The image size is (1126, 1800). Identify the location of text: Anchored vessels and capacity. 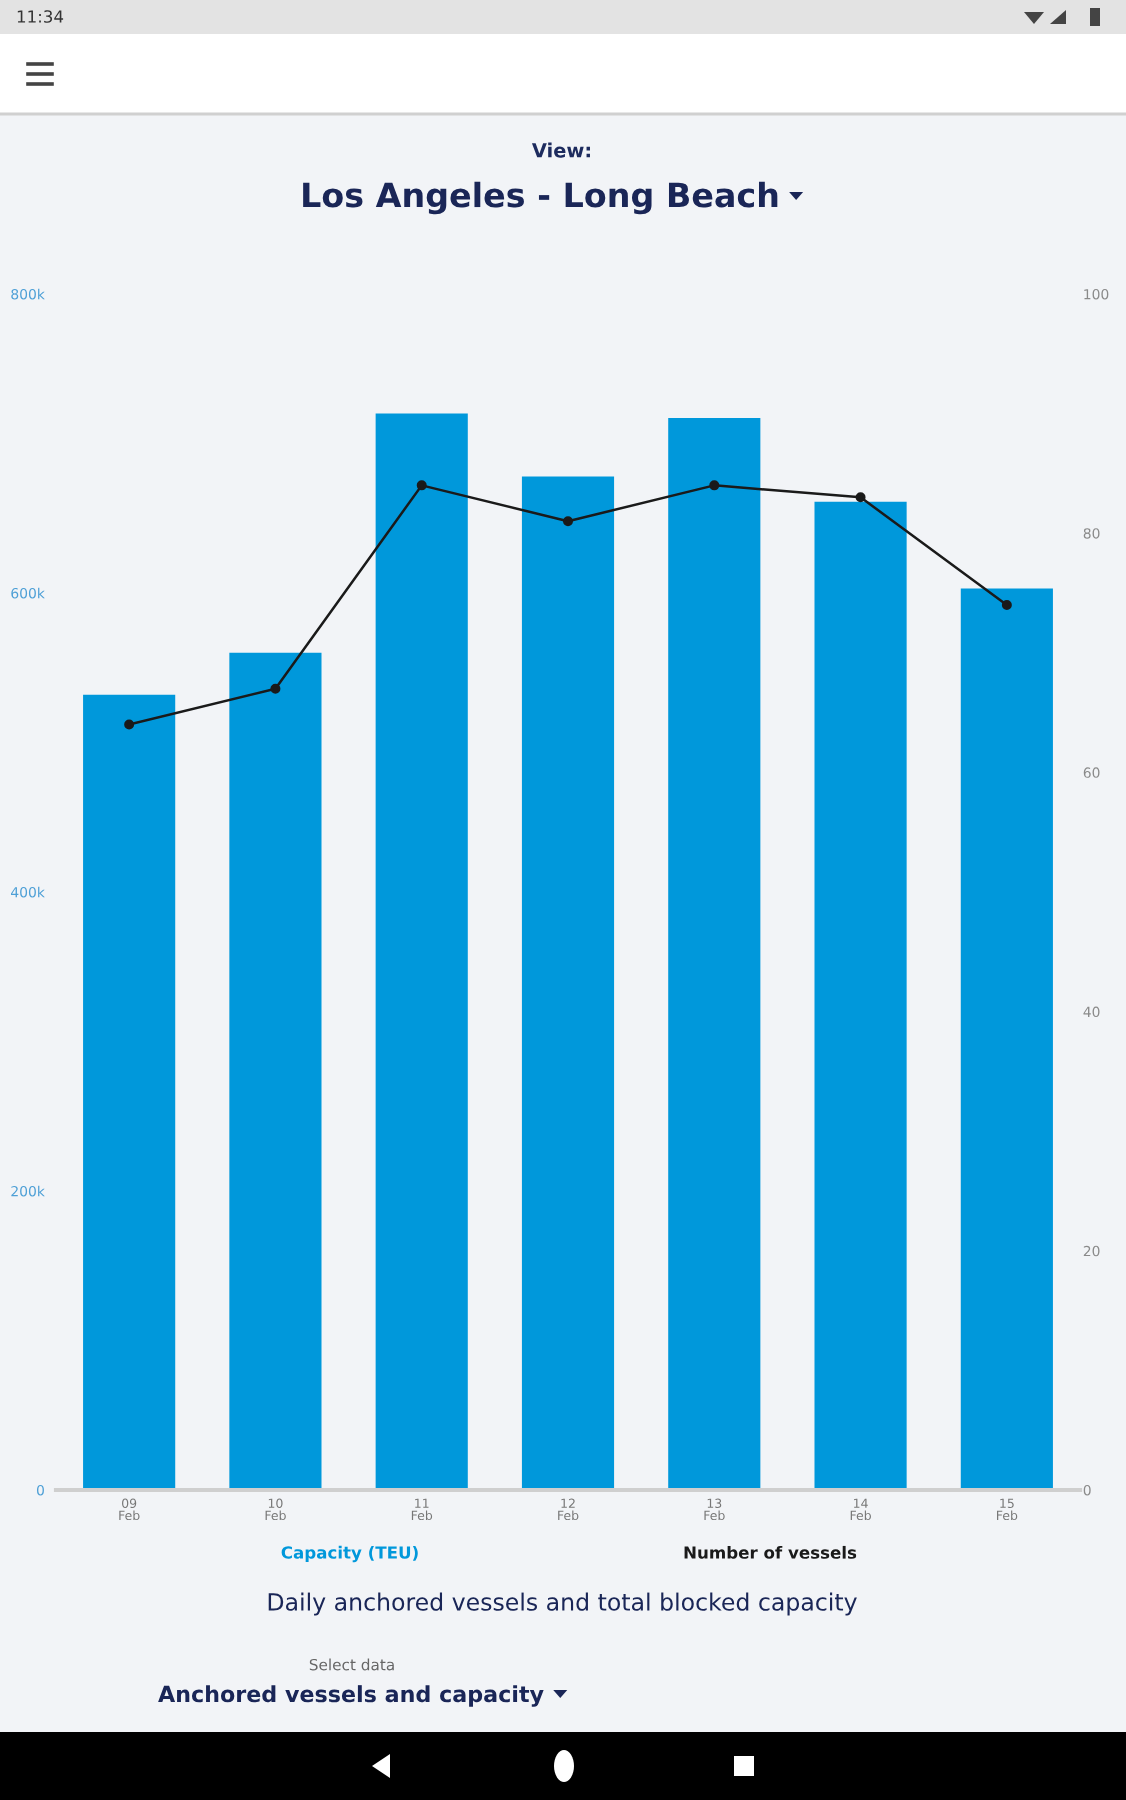
(351, 1696).